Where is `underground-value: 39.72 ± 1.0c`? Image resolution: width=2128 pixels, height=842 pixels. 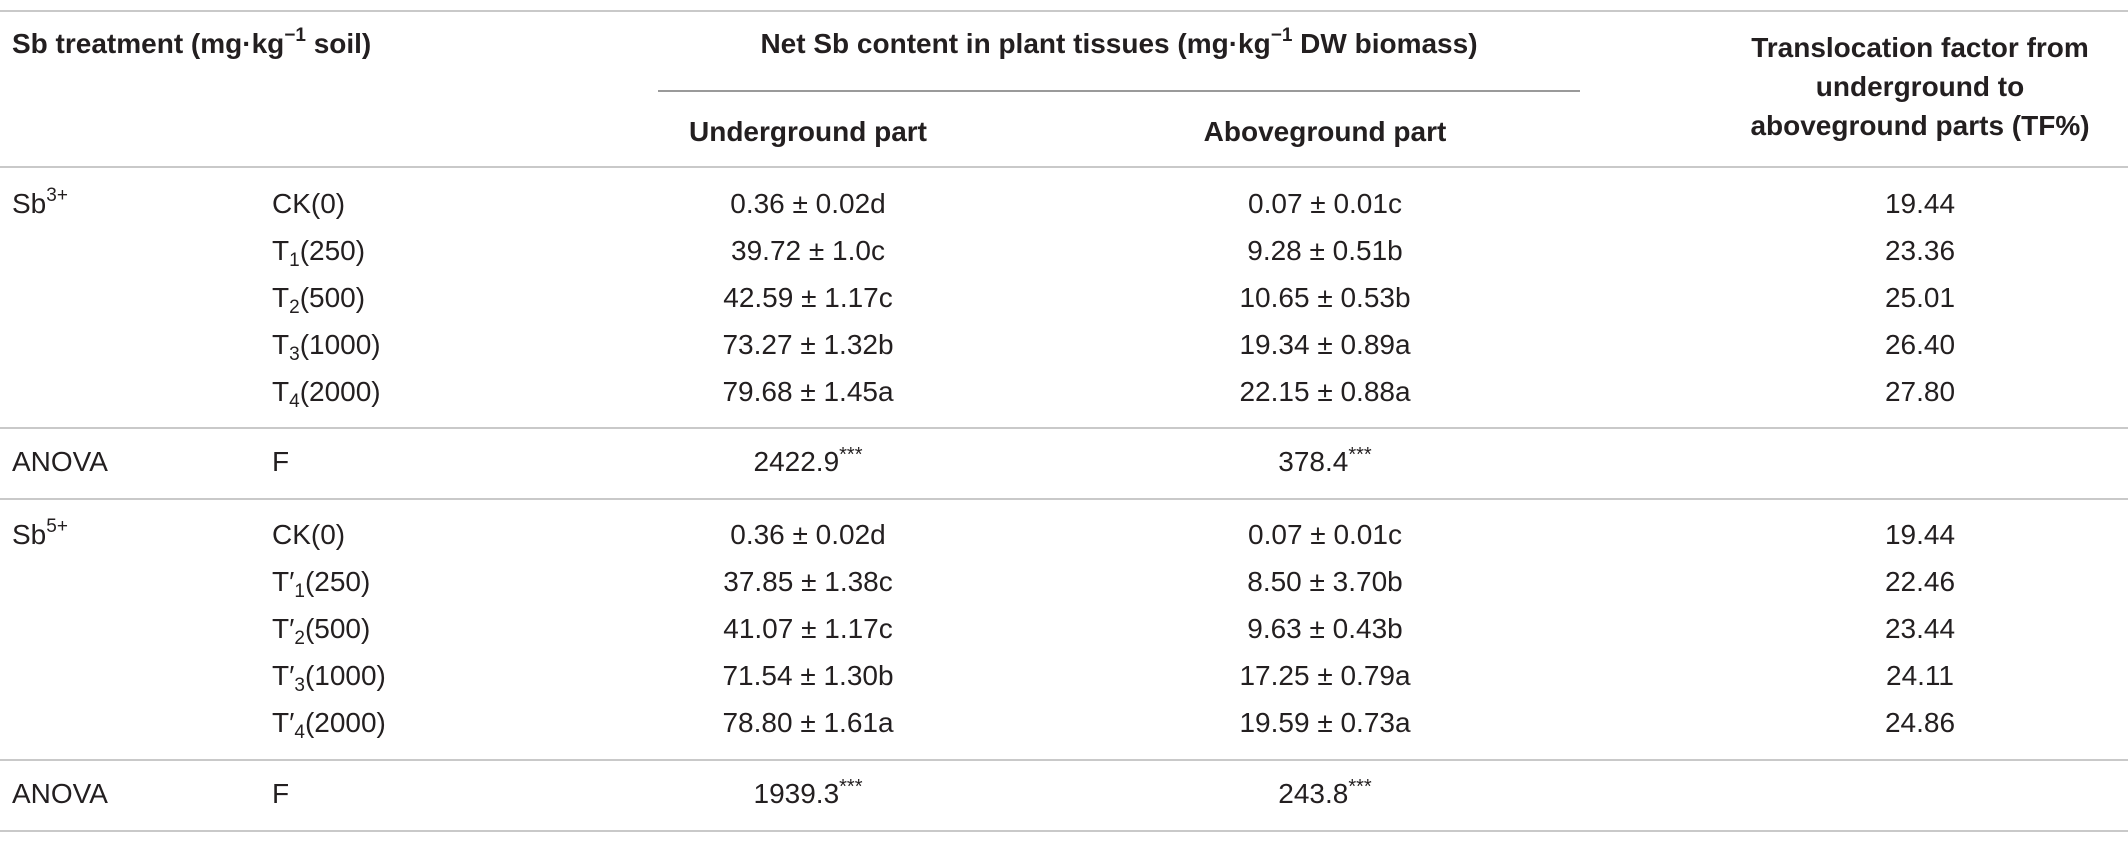 underground-value: 39.72 ± 1.0c is located at coordinates (808, 250).